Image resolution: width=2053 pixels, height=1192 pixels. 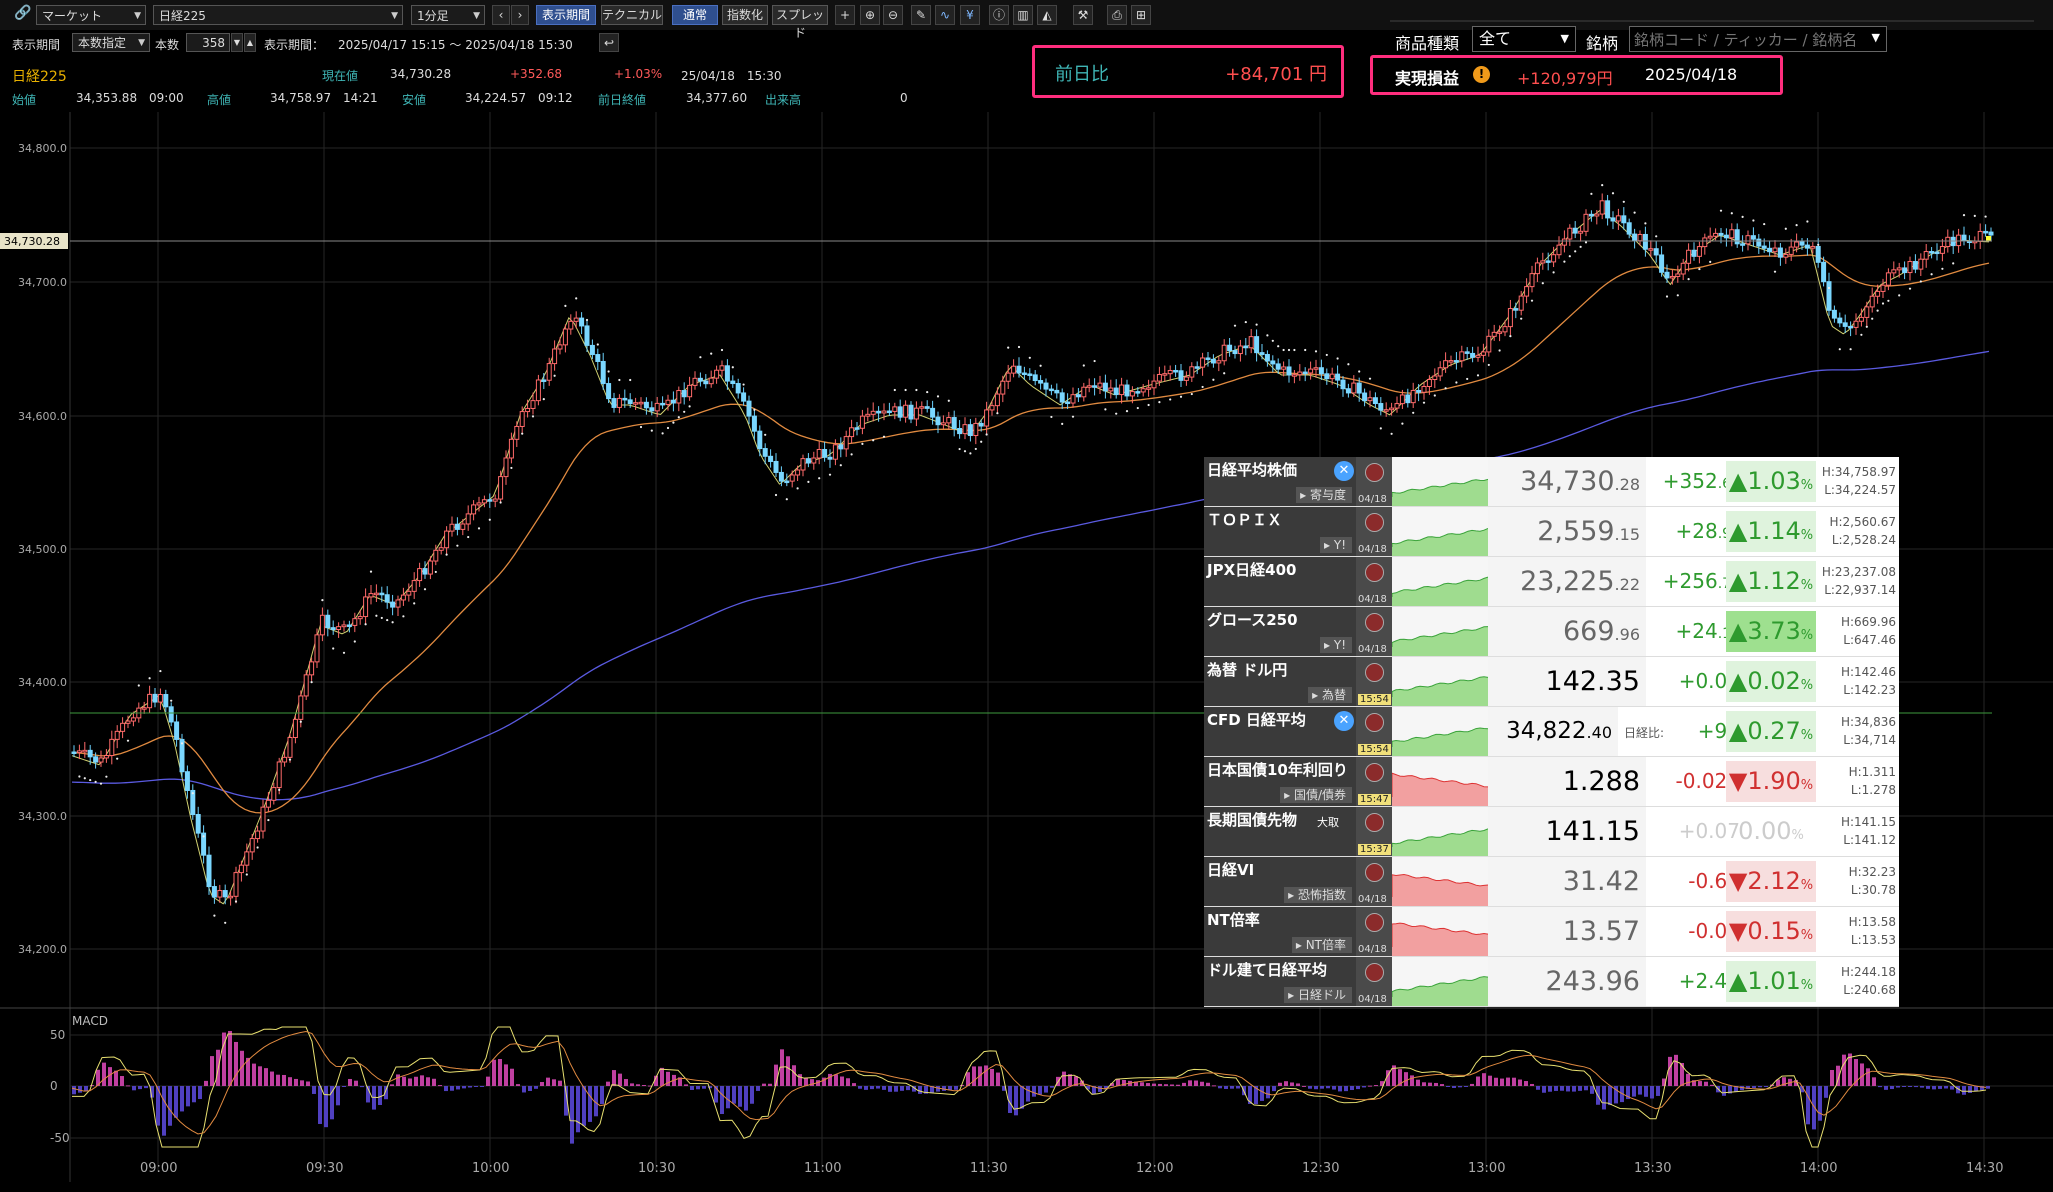 I want to click on next-arrow-icon: ›, so click(x=520, y=15).